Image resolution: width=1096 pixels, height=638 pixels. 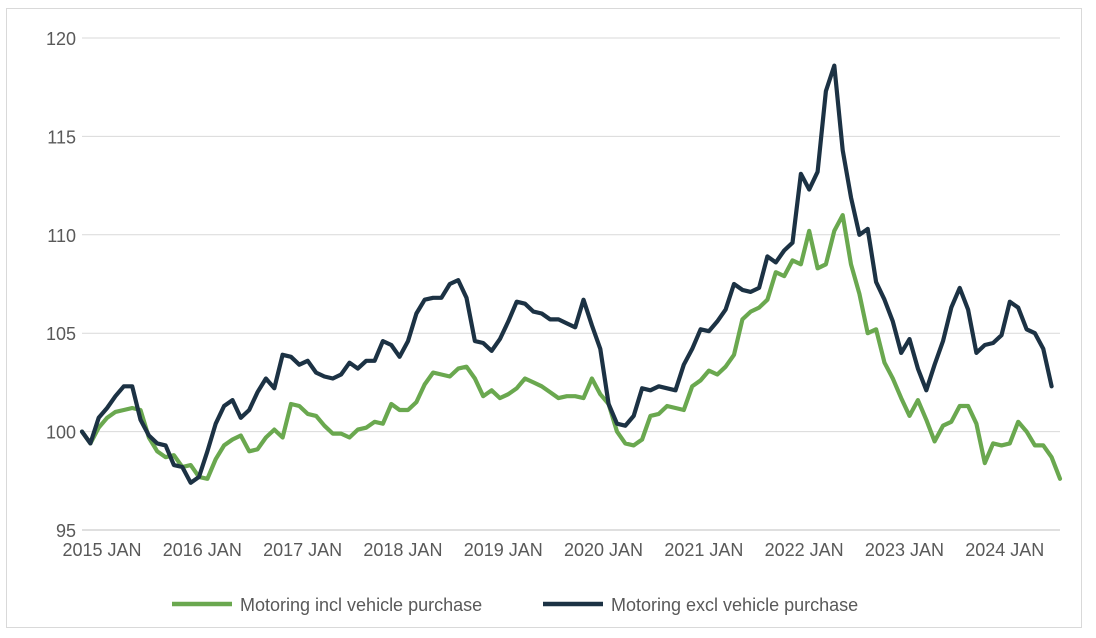 What do you see at coordinates (61, 285) in the screenshot?
I see `y-axis-ticks: 95 100 105 110 115 120` at bounding box center [61, 285].